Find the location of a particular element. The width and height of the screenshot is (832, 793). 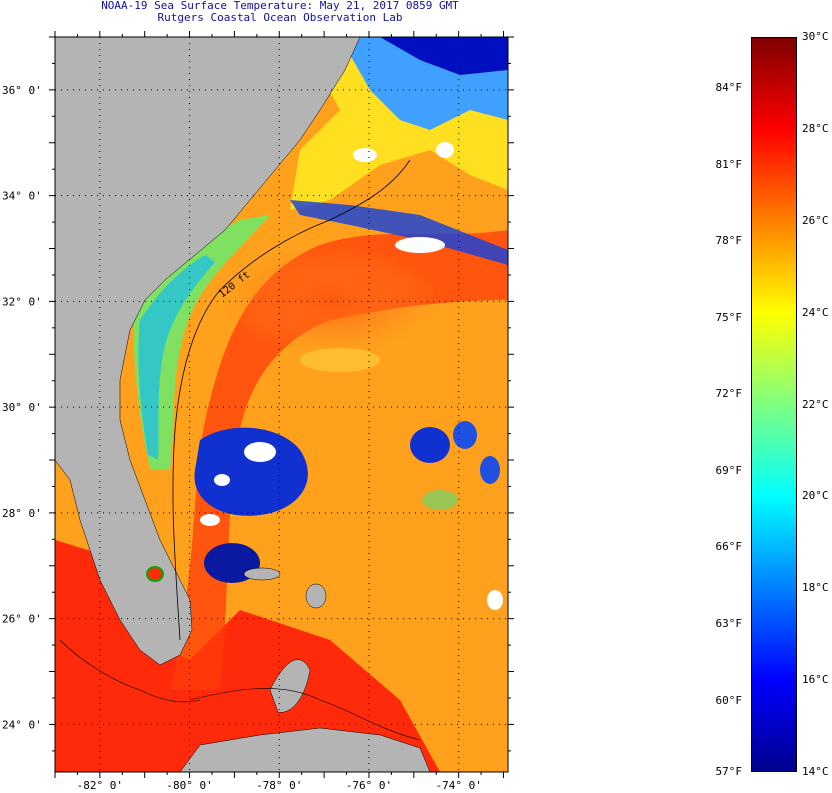

lat-tick-label: 24° 0' is located at coordinates (22, 724).